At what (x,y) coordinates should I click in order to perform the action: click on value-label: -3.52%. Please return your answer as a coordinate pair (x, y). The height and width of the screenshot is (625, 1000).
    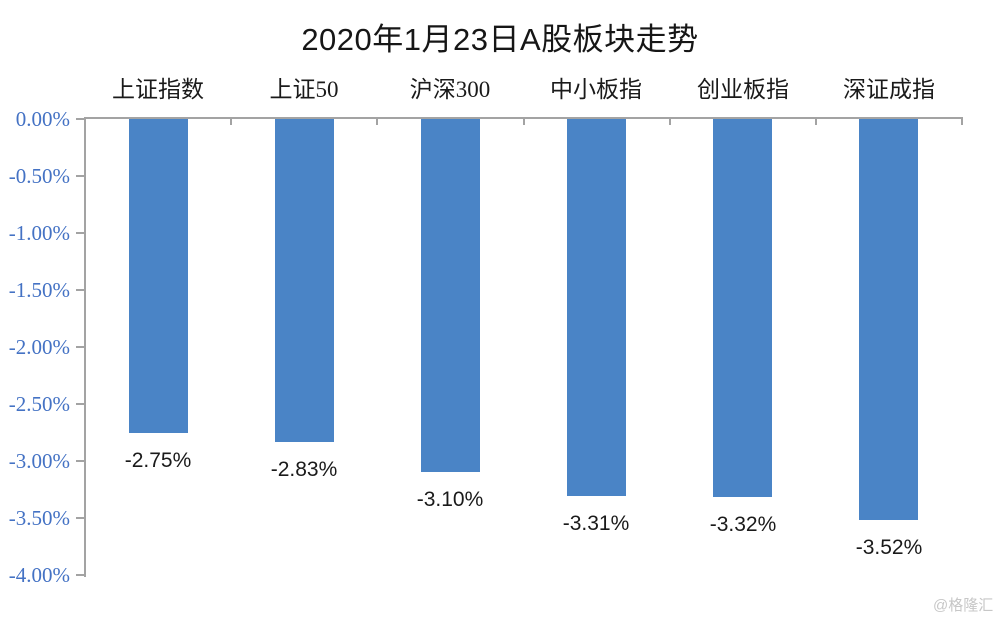
    Looking at the image, I should click on (889, 547).